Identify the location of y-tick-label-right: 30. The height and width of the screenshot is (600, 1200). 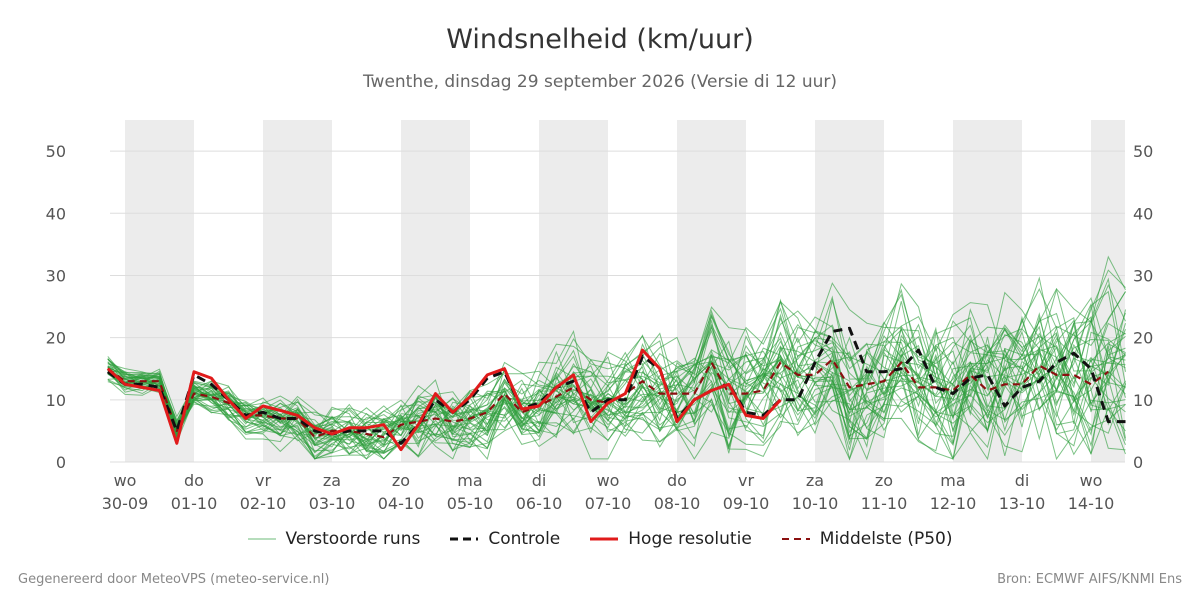
(1143, 275).